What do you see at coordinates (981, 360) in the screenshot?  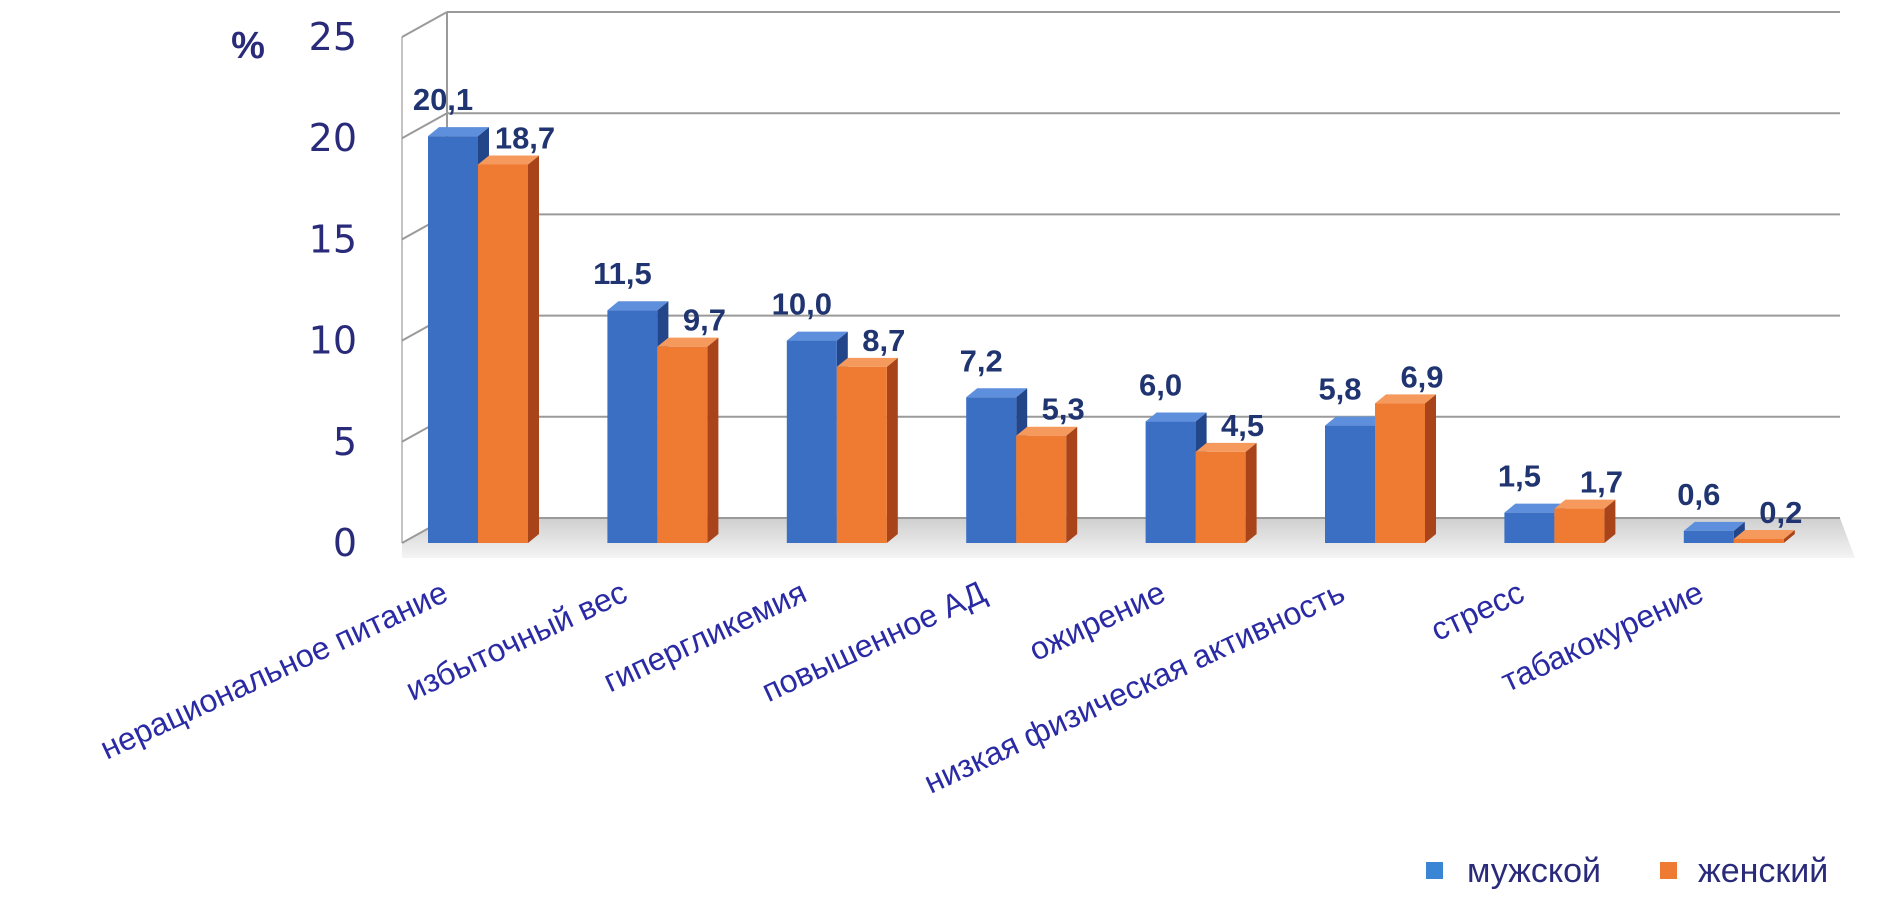 I see `data-label-male: 7,2` at bounding box center [981, 360].